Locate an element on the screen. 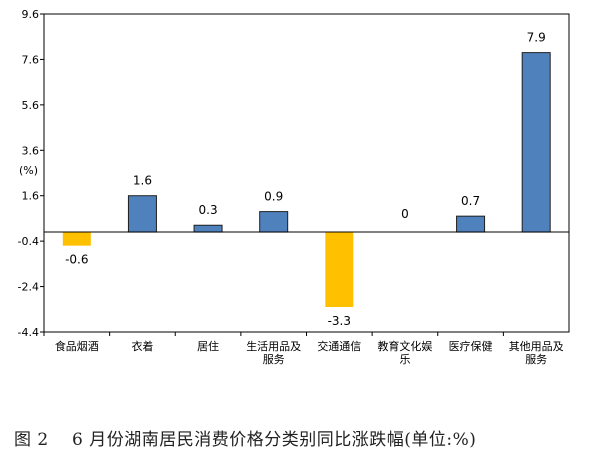  data-label: -0.6 is located at coordinates (76, 260).